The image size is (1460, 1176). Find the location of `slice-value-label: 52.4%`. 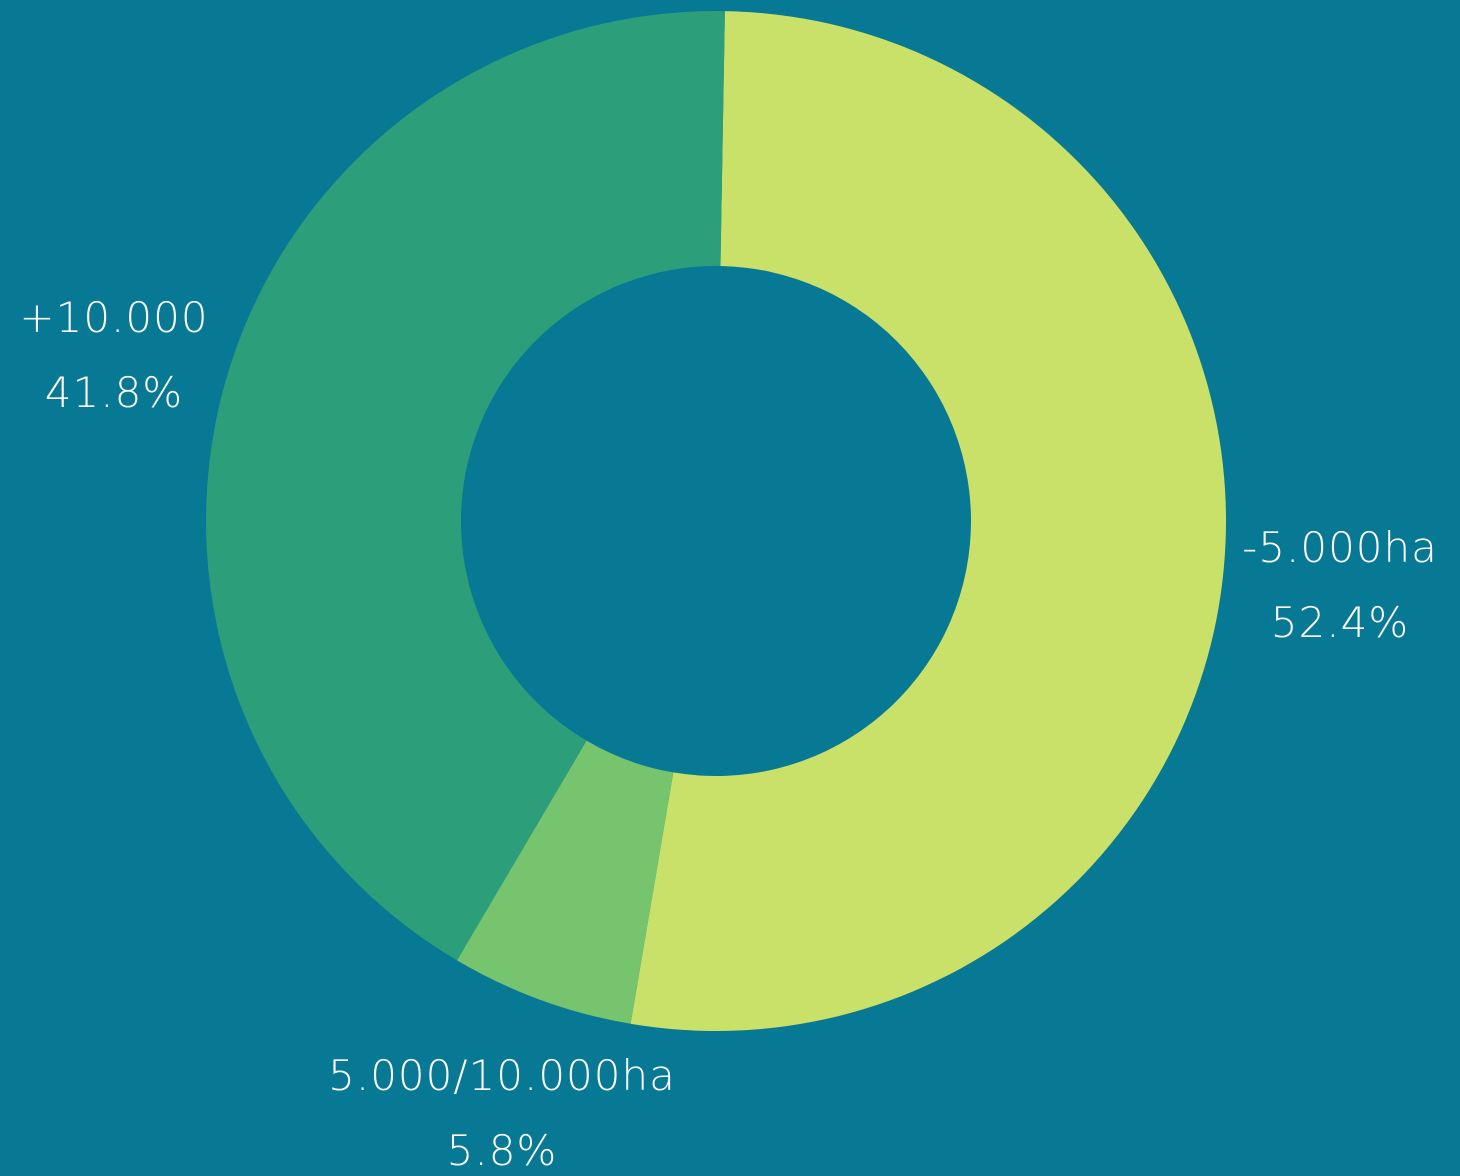

slice-value-label: 52.4% is located at coordinates (1340, 622).